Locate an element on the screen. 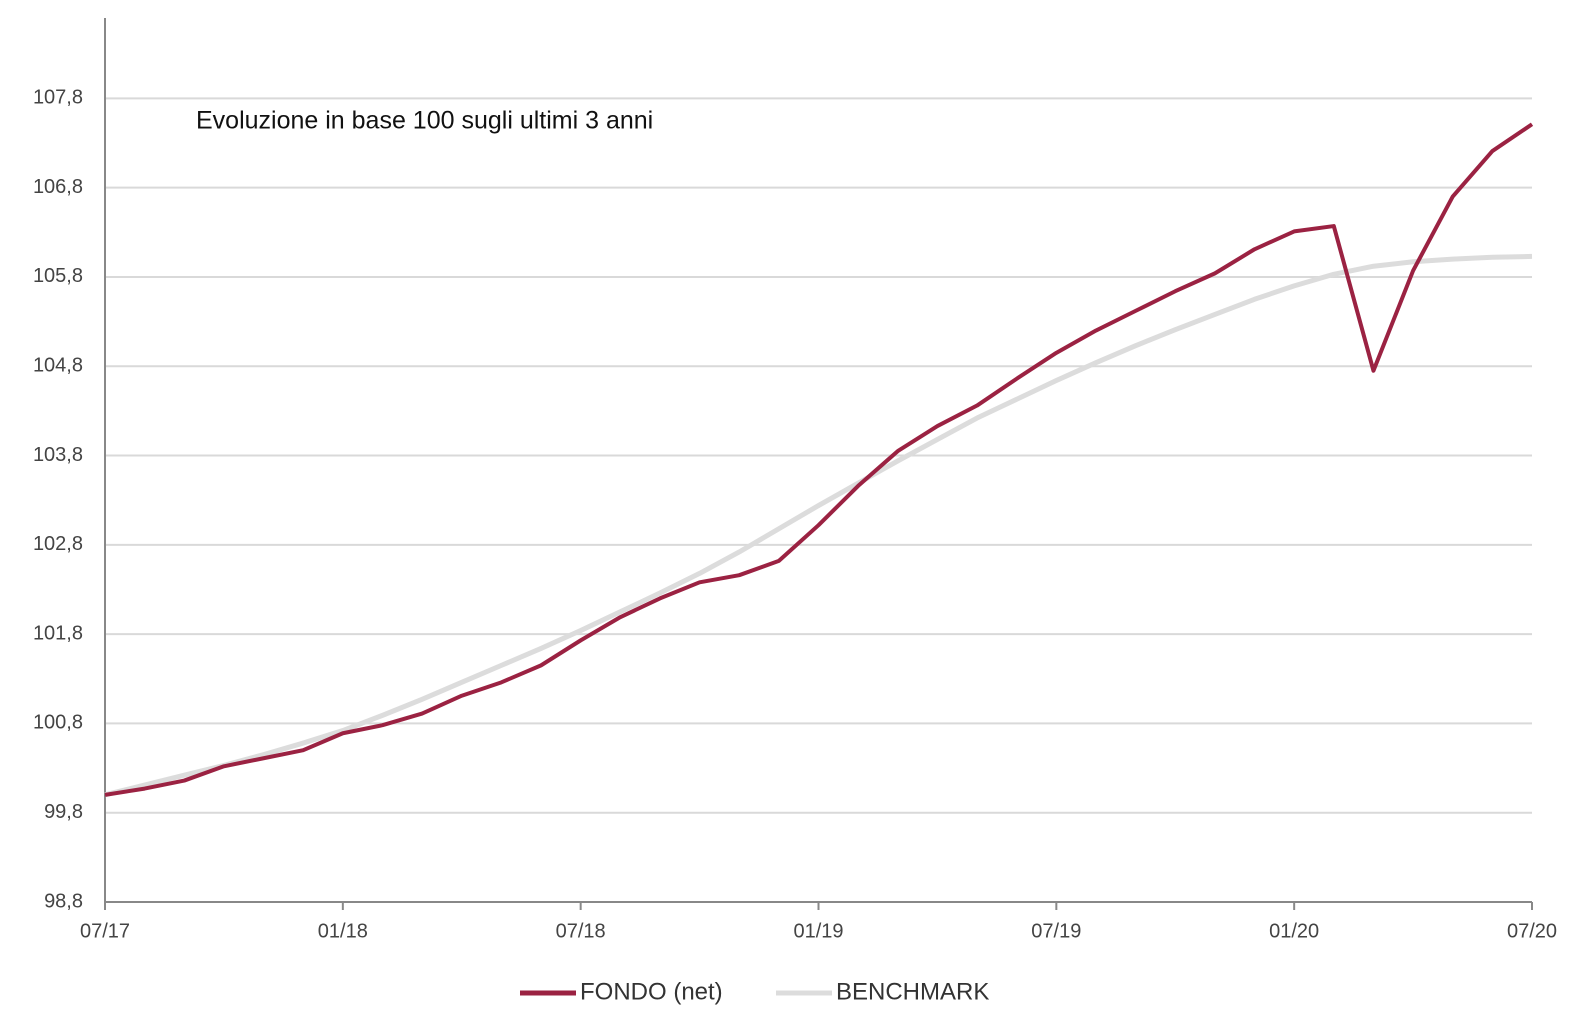  y-tick-label: 101,8 is located at coordinates (58, 633).